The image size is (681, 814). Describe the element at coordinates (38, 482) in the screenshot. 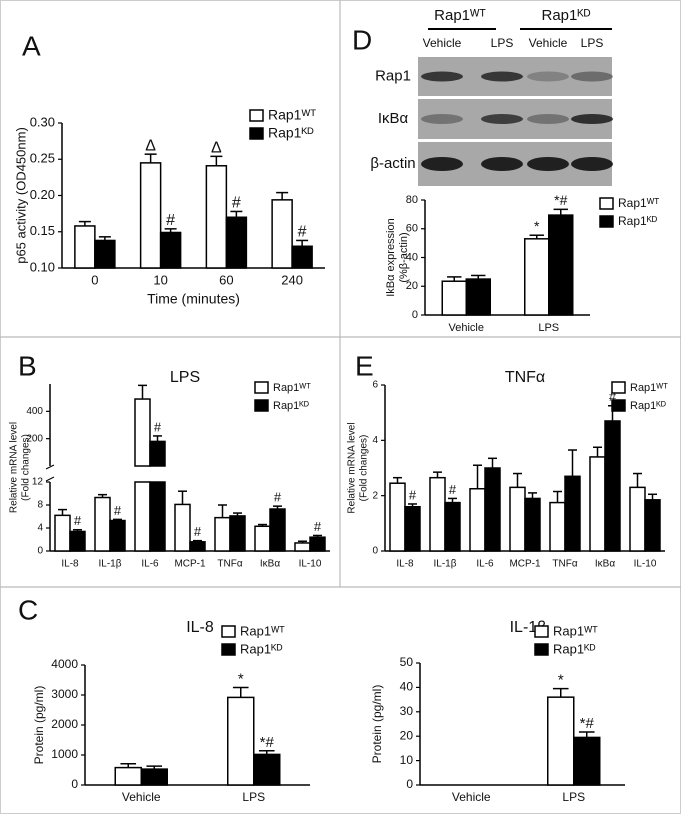

I see `y-tick-label: 12` at that location.